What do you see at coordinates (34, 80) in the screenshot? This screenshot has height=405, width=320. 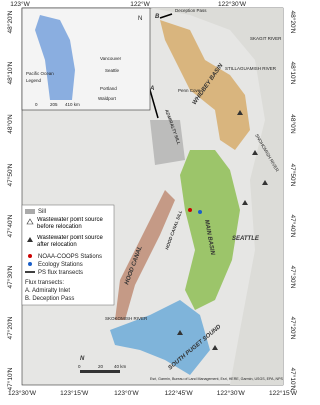 I see `inset-legend: Legend` at bounding box center [34, 80].